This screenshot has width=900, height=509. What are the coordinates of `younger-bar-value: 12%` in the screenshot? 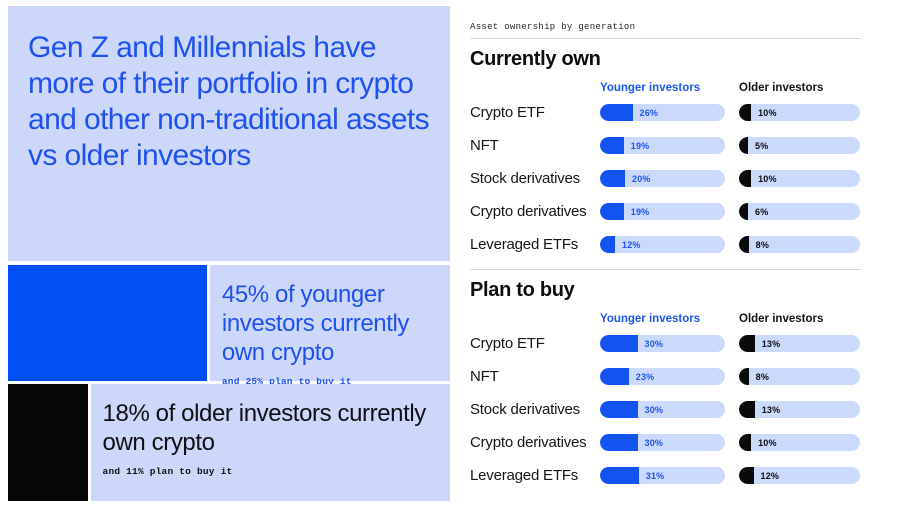 It's located at (631, 244).